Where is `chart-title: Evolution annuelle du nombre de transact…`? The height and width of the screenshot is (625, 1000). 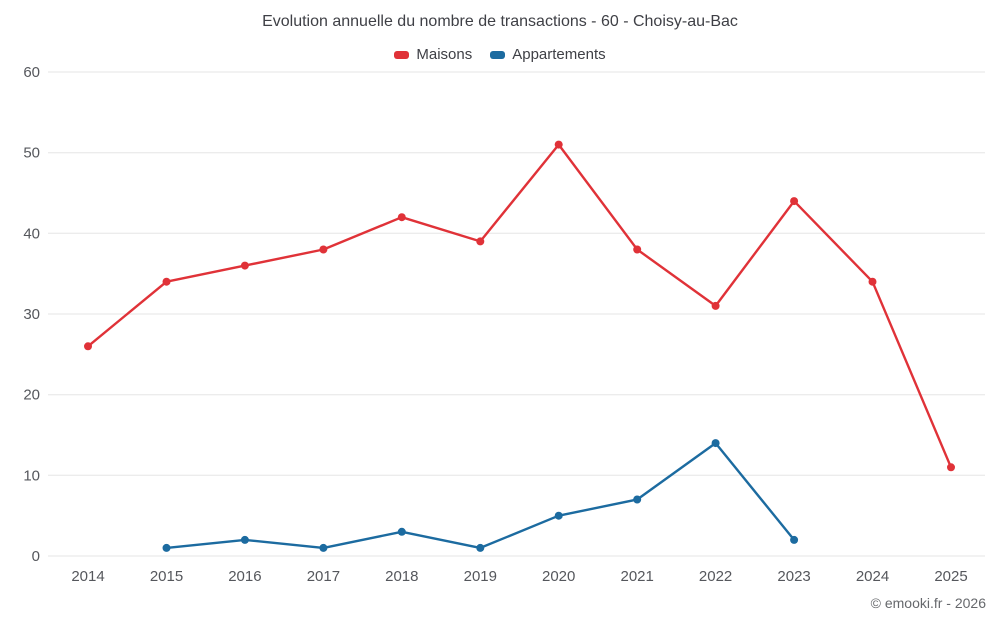
chart-title: Evolution annuelle du nombre de transact… is located at coordinates (500, 21).